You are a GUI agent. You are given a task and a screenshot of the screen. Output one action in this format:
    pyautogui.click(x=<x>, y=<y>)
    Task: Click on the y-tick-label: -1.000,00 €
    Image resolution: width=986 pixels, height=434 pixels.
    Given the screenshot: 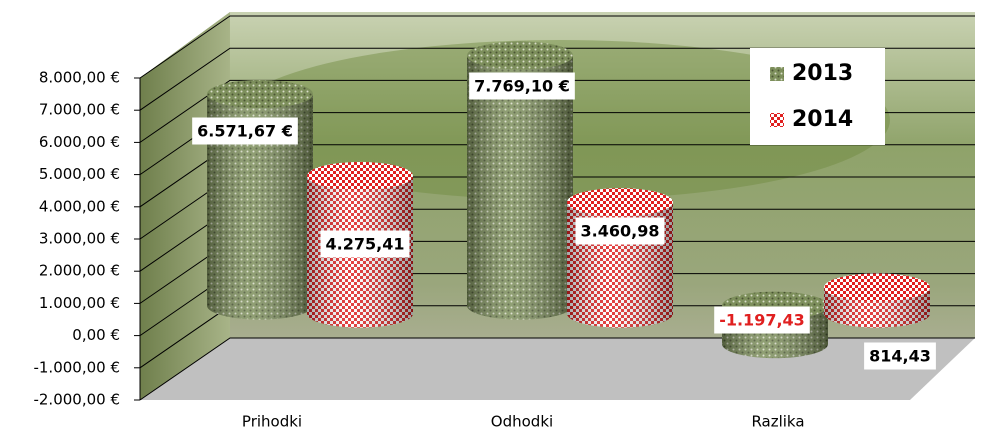 What is the action you would take?
    pyautogui.click(x=76, y=367)
    